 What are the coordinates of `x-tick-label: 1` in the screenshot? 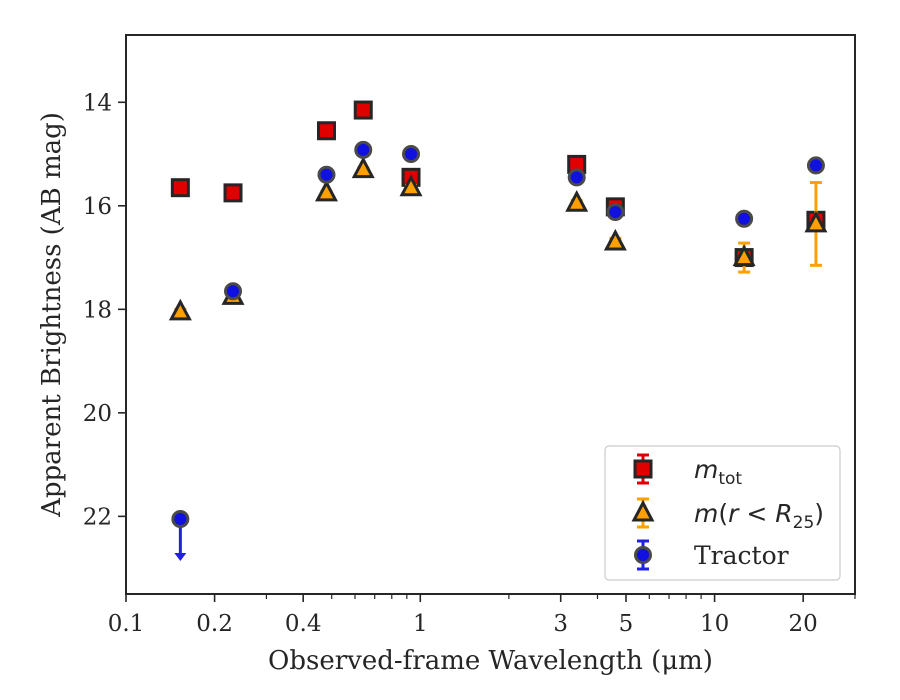 It's located at (420, 624).